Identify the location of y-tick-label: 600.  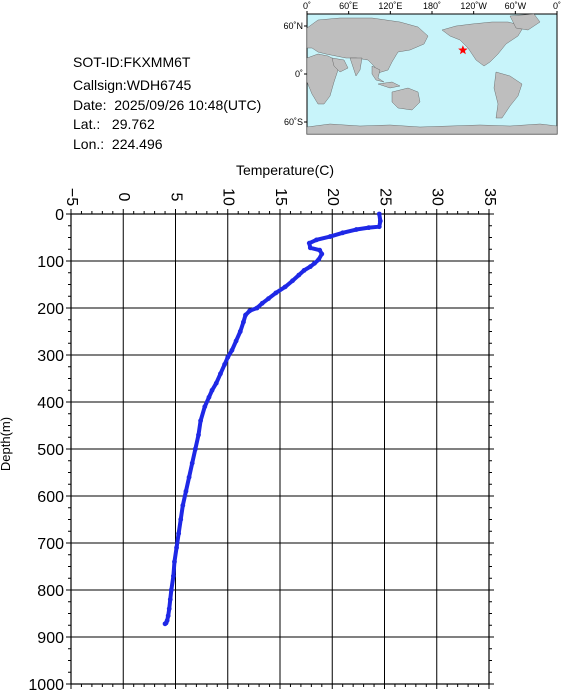
(50, 497).